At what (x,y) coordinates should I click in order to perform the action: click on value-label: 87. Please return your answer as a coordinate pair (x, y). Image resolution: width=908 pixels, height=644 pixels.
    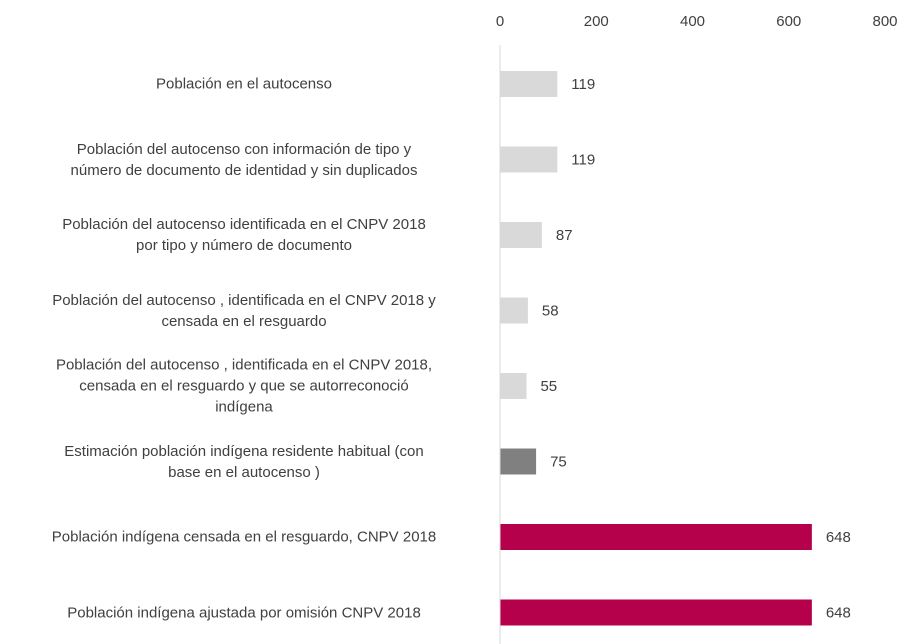
    Looking at the image, I should click on (564, 235).